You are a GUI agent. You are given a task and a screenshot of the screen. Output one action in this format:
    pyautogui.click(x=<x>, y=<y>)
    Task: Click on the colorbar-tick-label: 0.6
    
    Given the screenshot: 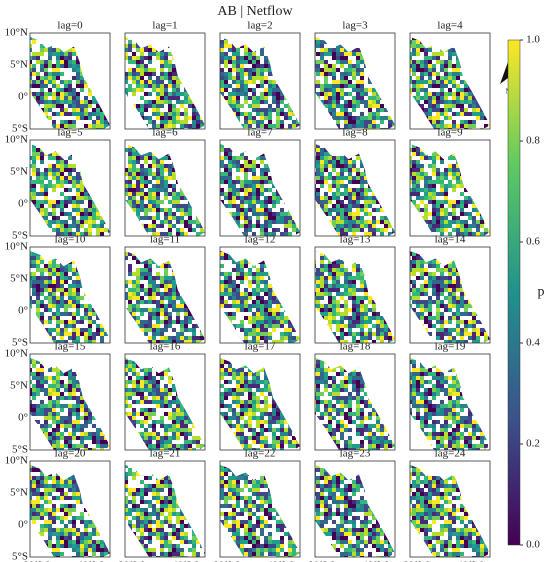 What is the action you would take?
    pyautogui.click(x=533, y=242)
    